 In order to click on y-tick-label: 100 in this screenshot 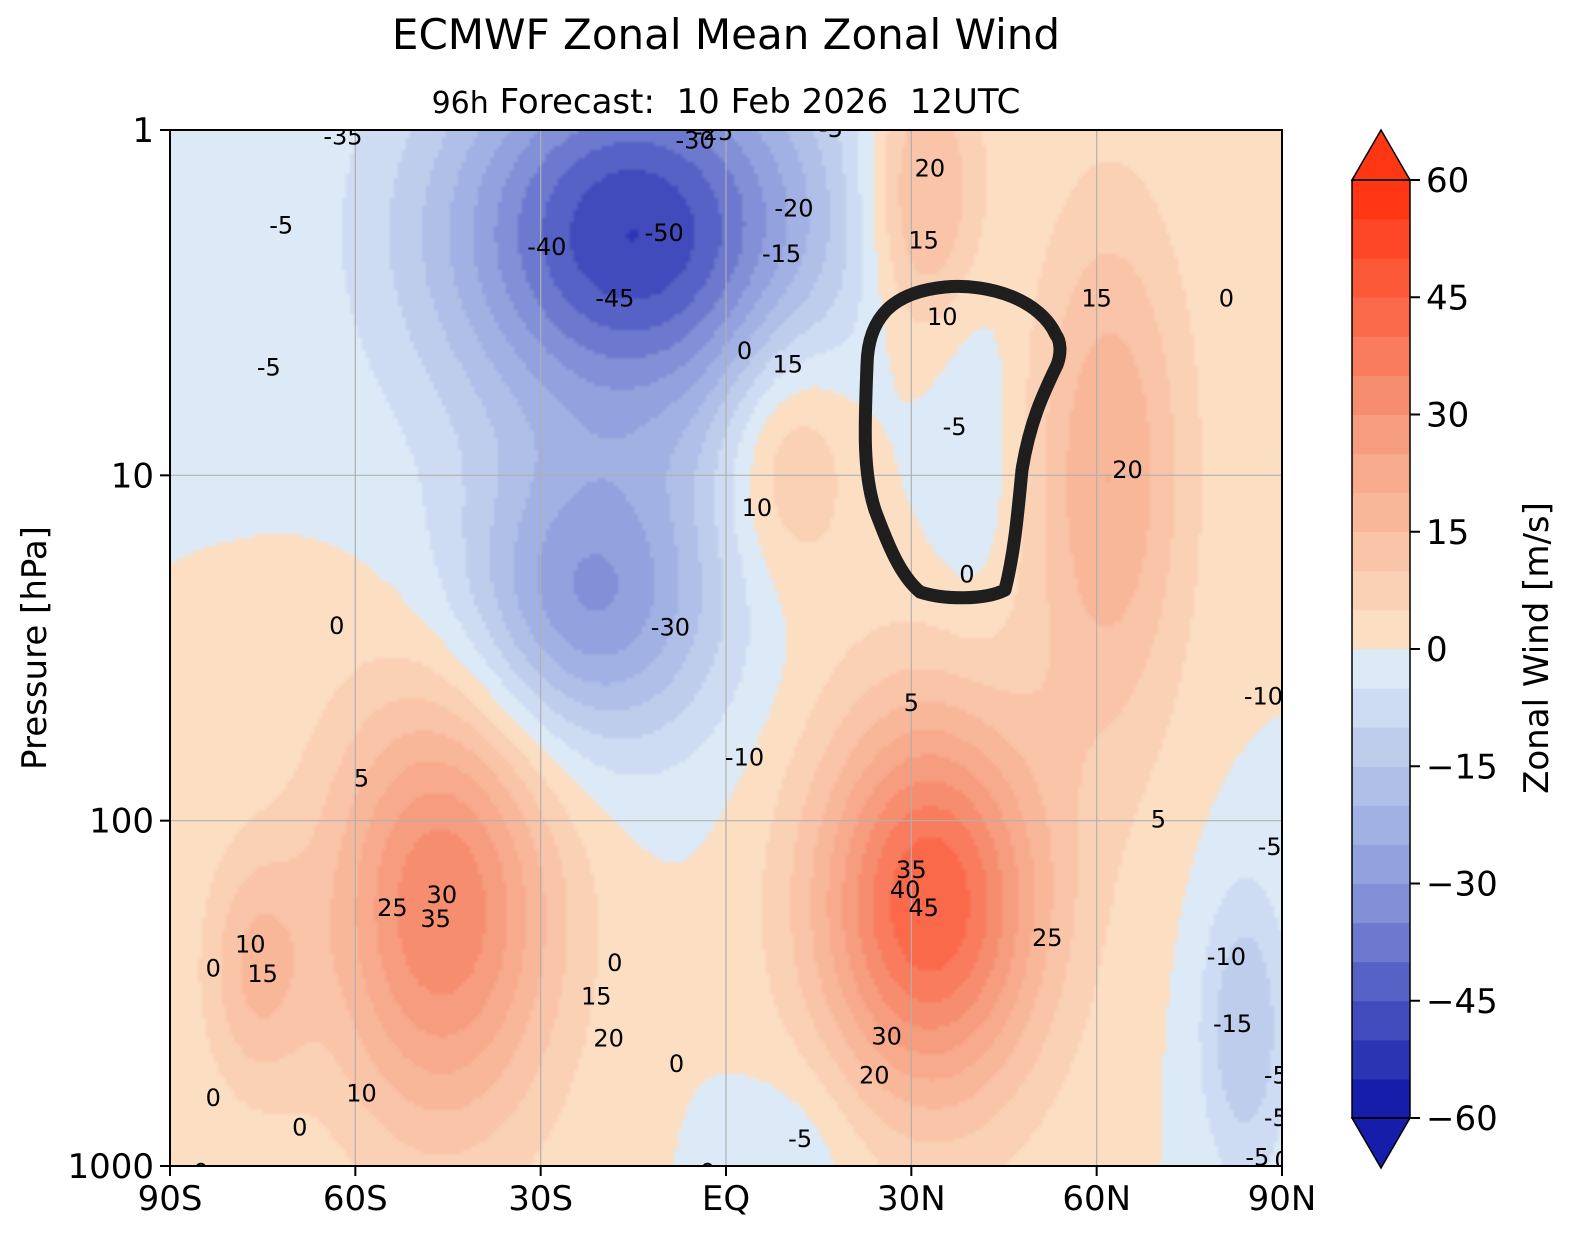, I will do `click(121, 822)`.